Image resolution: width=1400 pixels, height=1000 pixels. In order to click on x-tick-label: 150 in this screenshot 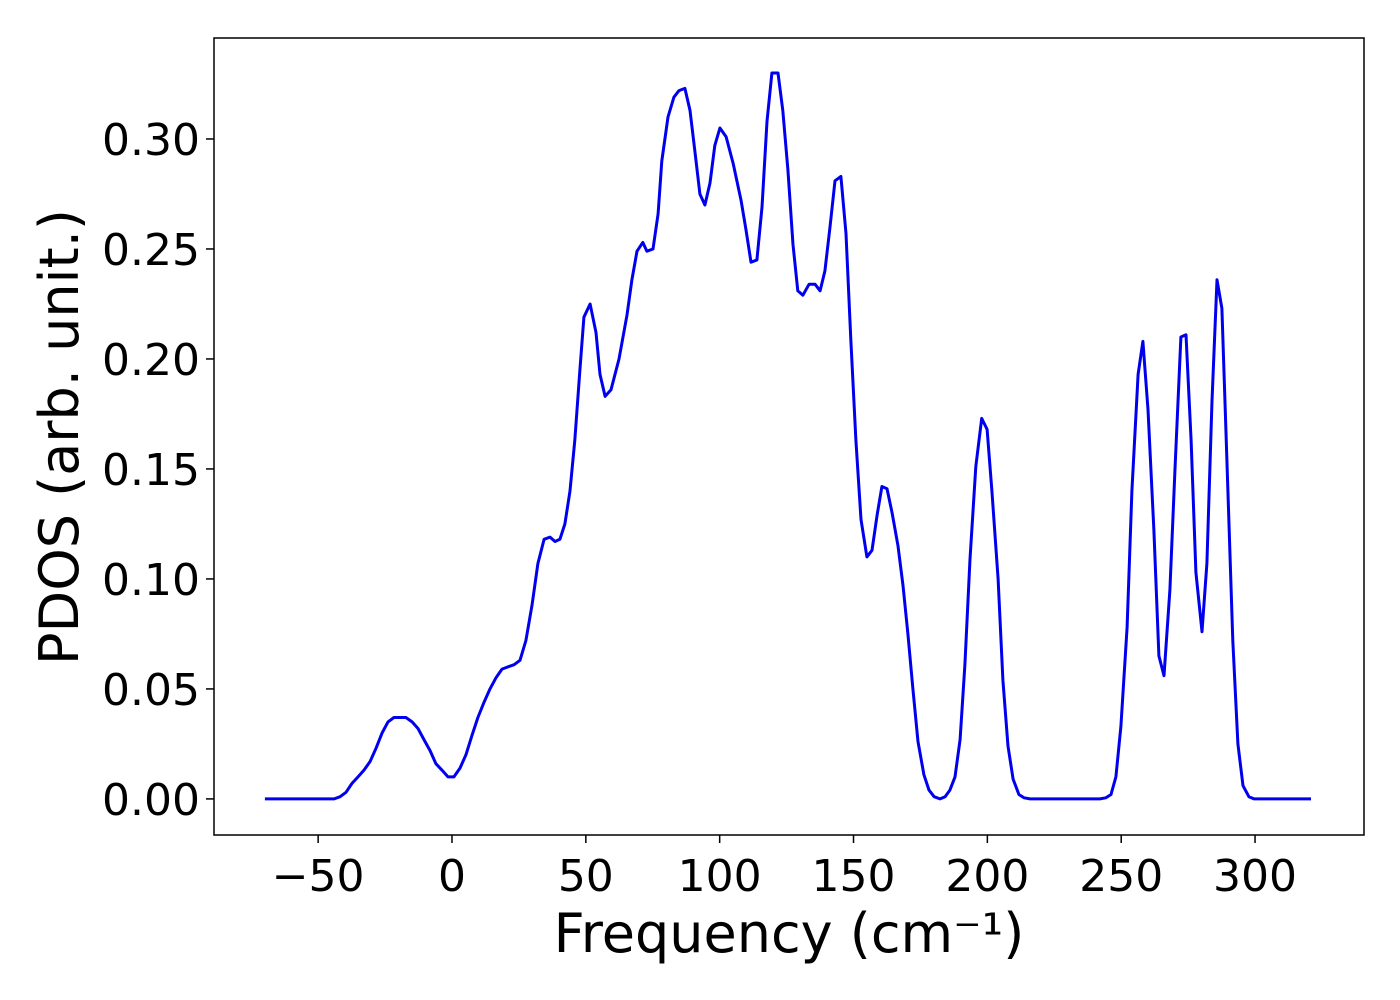, I will do `click(854, 876)`.